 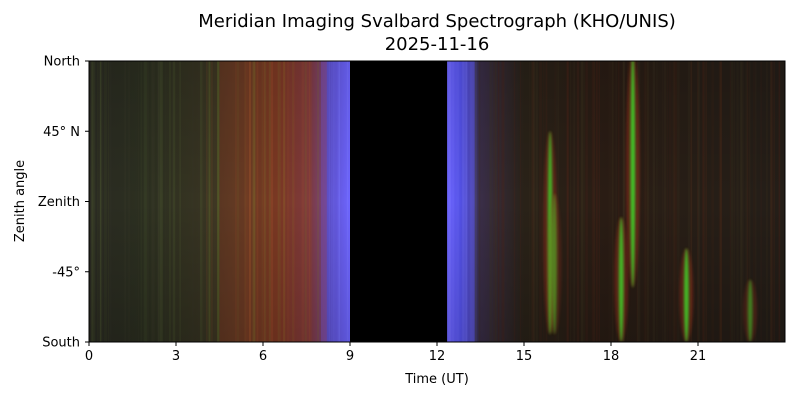 I want to click on x-tick-label: 0, so click(x=89, y=356).